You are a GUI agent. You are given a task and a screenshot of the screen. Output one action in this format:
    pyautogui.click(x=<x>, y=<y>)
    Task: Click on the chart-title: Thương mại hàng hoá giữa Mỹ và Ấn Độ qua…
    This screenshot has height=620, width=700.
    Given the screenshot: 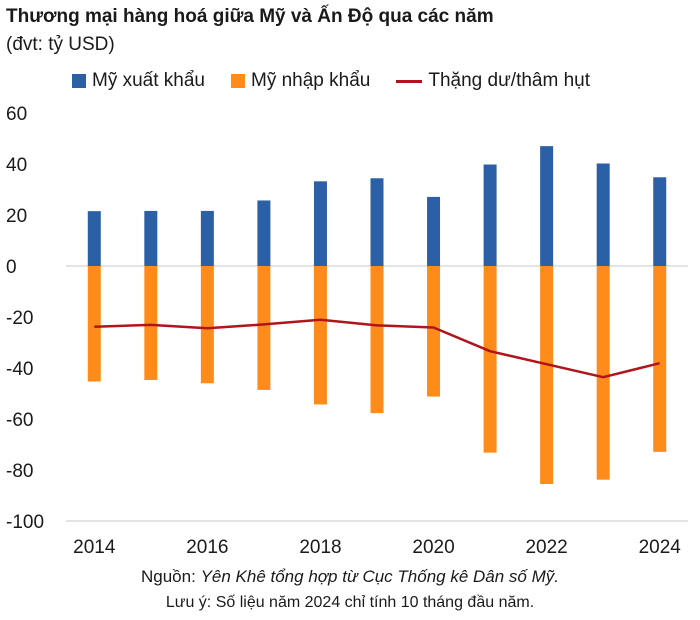 What is the action you would take?
    pyautogui.click(x=250, y=16)
    